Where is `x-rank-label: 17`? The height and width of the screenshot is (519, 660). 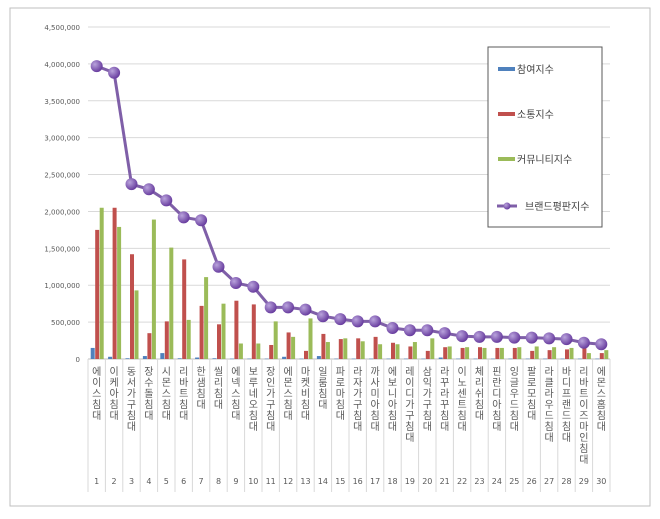
x-rank-label: 17 is located at coordinates (375, 481).